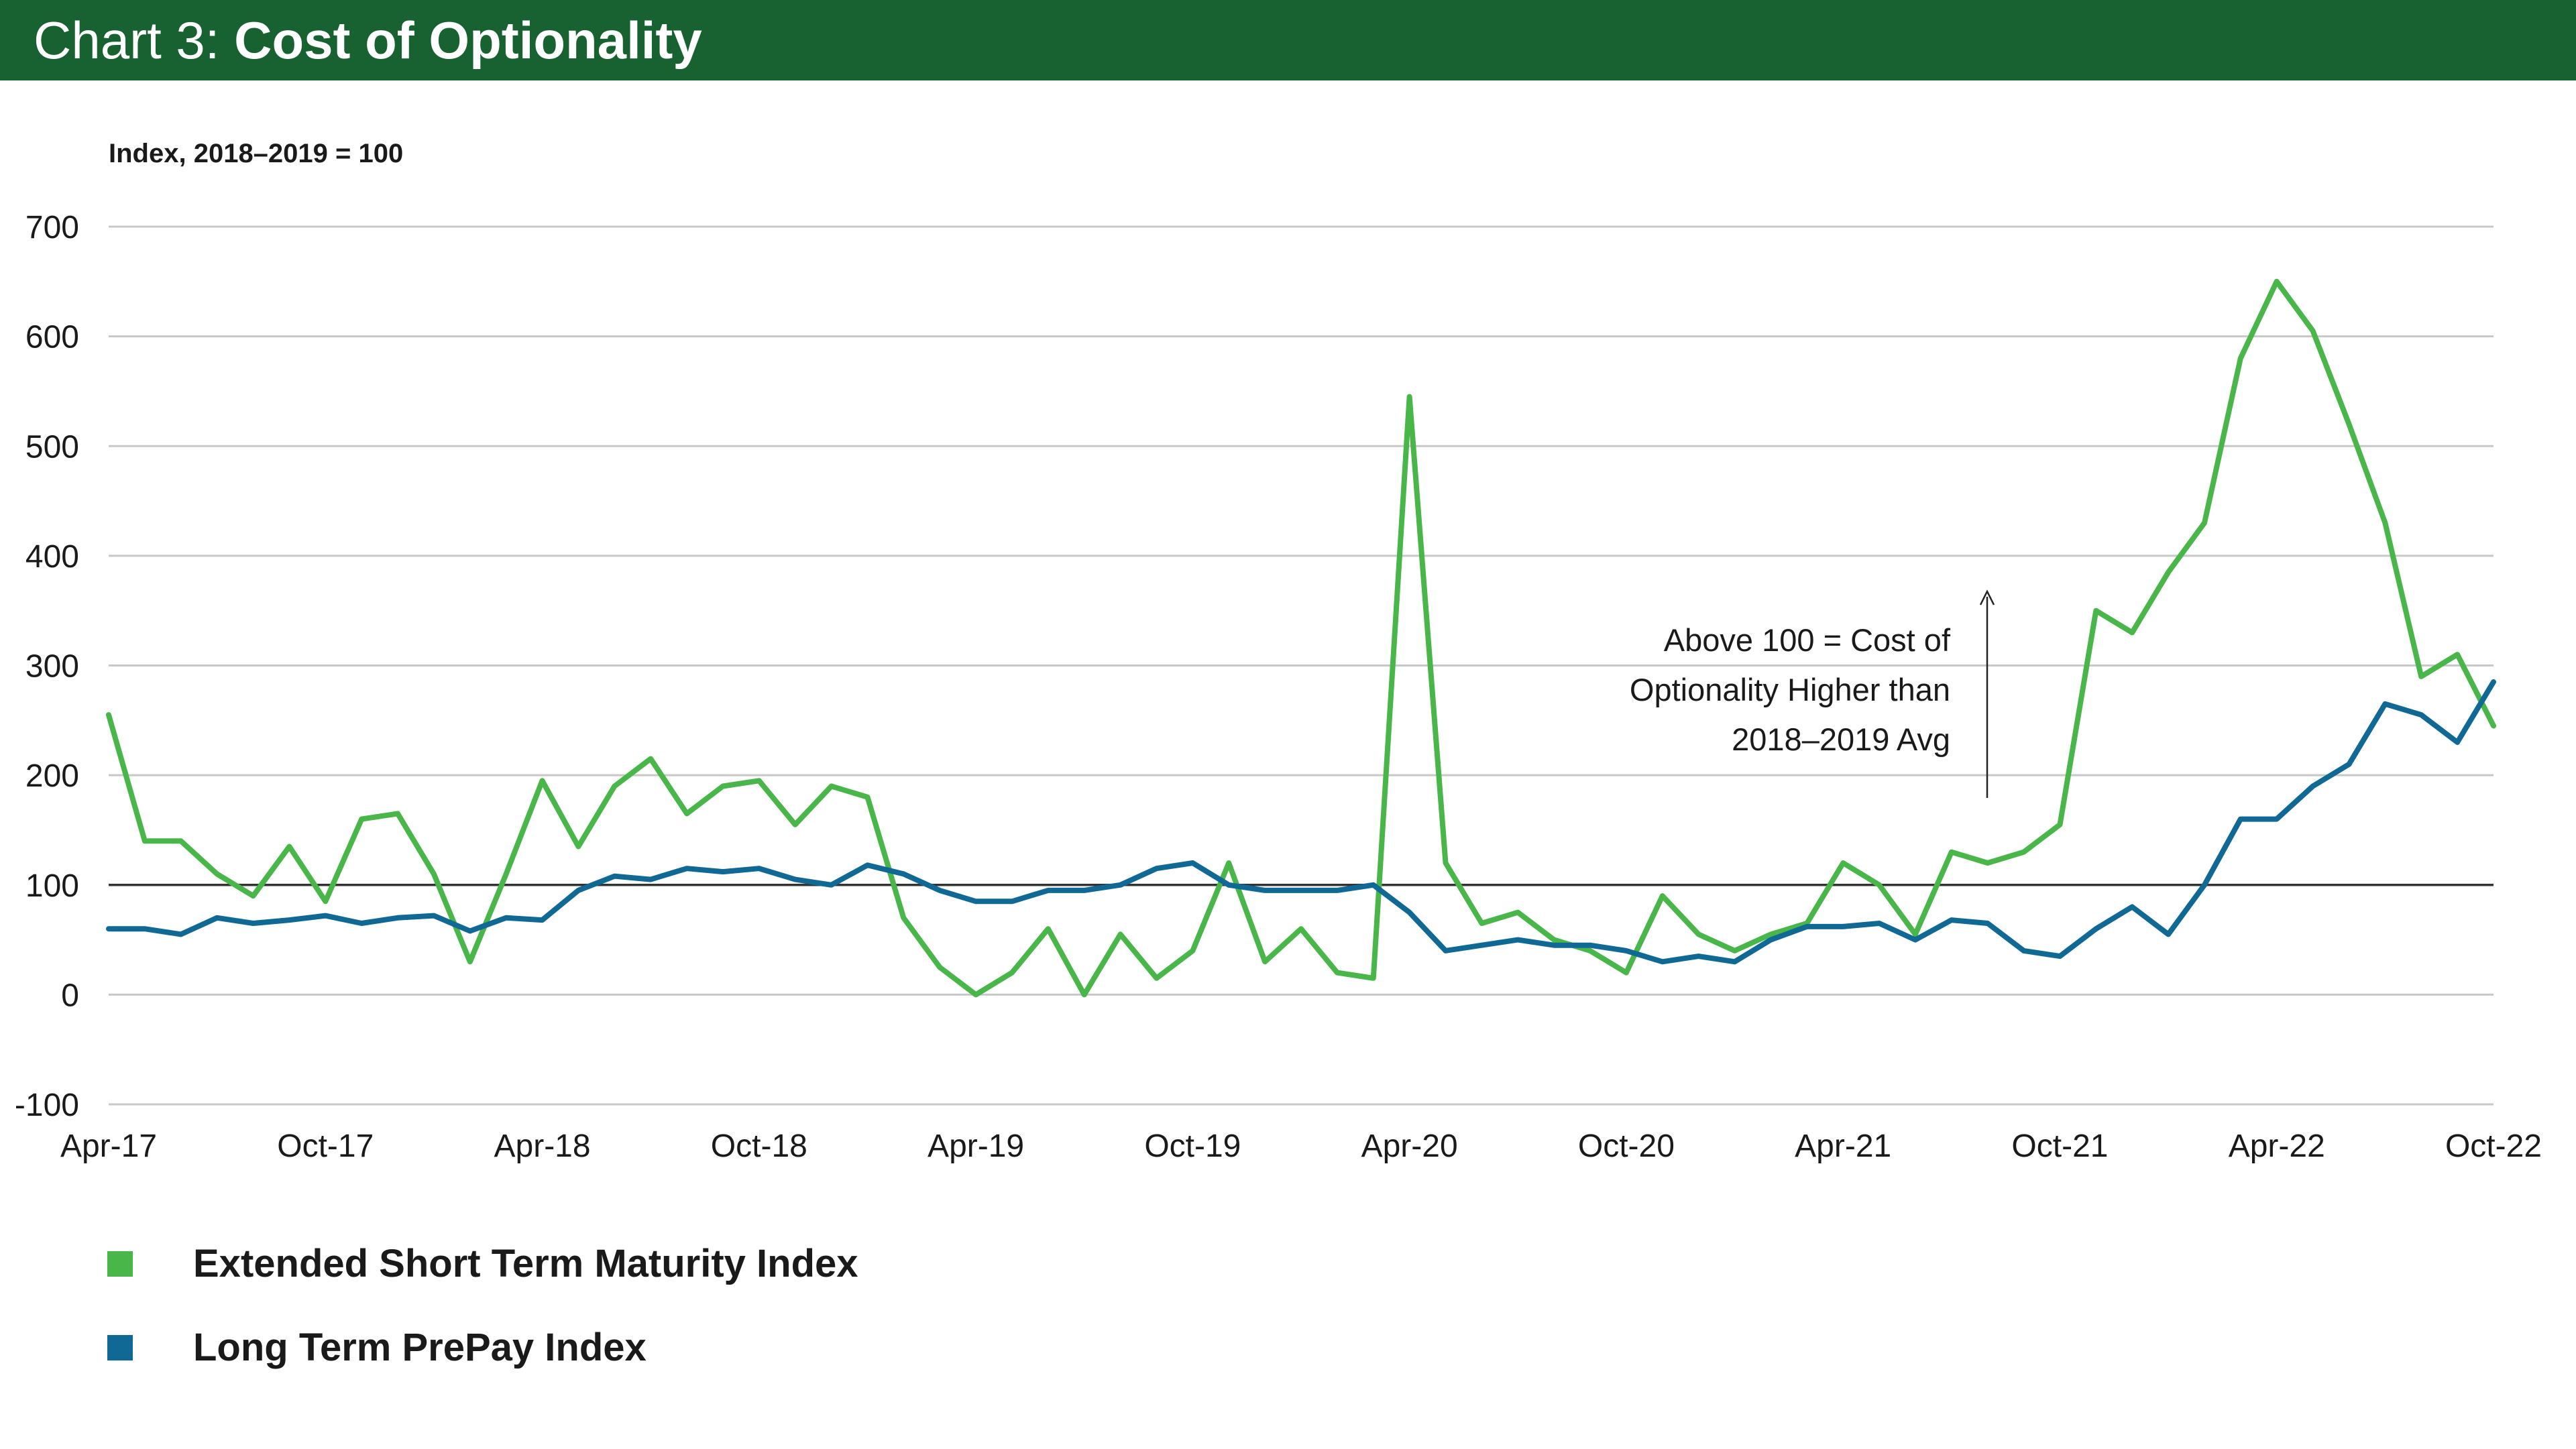  I want to click on x-tick-label: Apr-20, so click(1409, 1146).